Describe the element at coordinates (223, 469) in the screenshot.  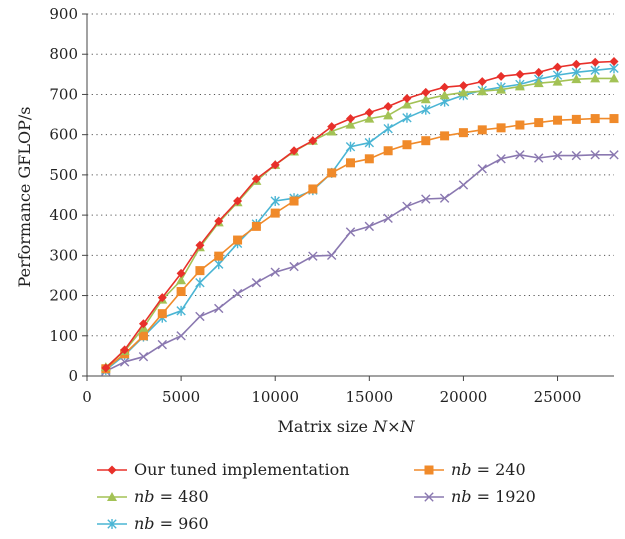
I see `legend-item: Our tuned implementation` at that location.